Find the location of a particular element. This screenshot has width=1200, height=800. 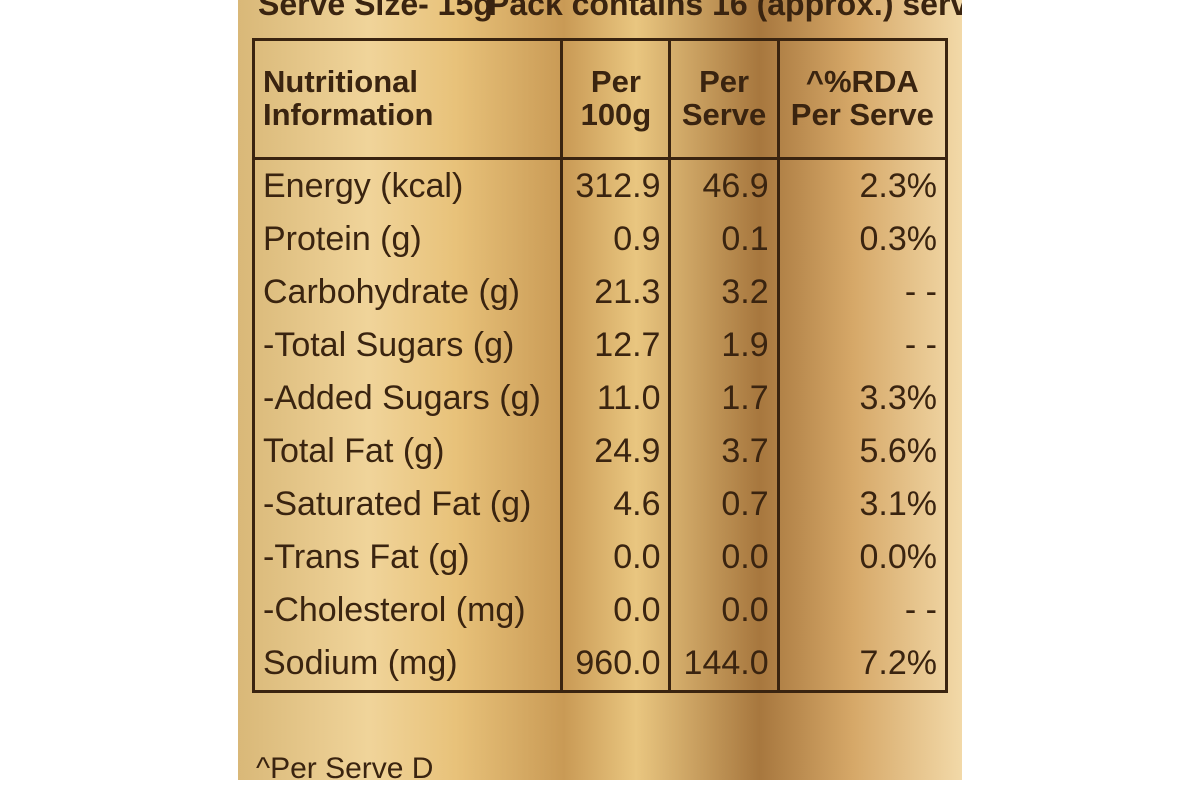

nutrient-value: 24.9 is located at coordinates (615, 451).